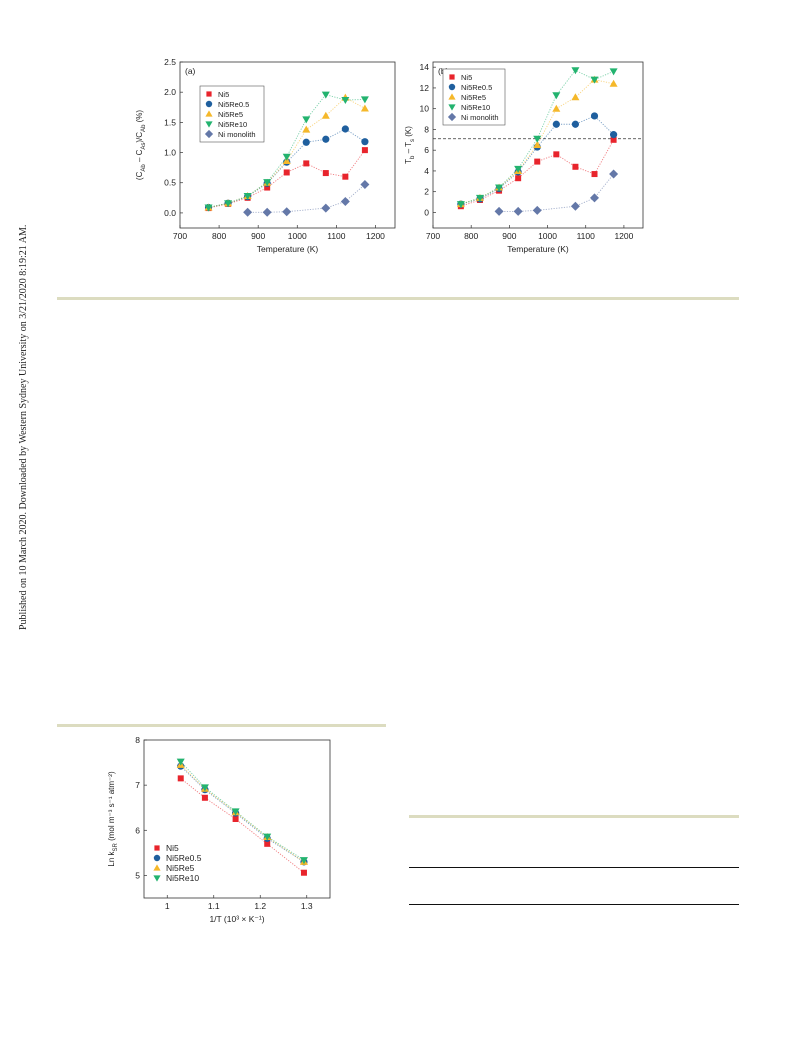 Image resolution: width=793 pixels, height=1039 pixels. I want to click on chart-a-legend-label-ni5re10: Ni5Re10, so click(232, 124).